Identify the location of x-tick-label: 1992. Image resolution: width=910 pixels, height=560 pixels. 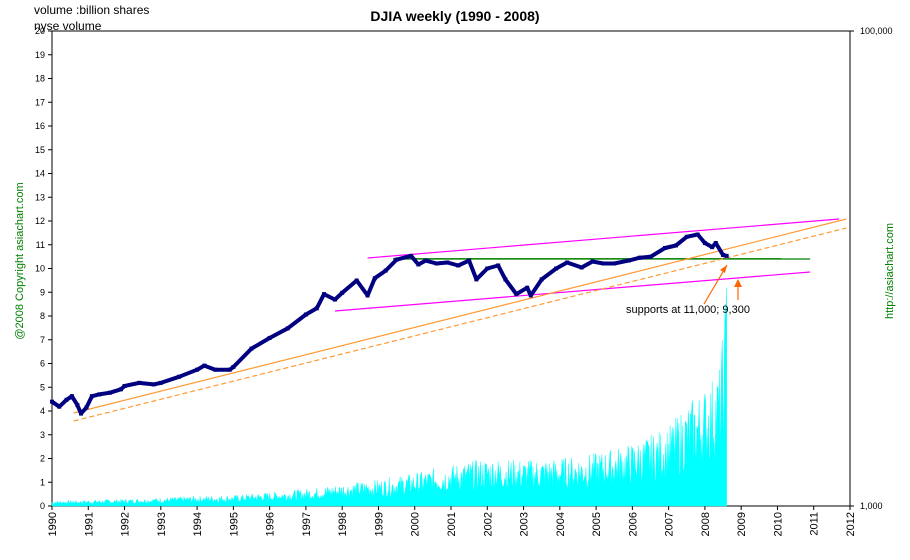
(126, 524).